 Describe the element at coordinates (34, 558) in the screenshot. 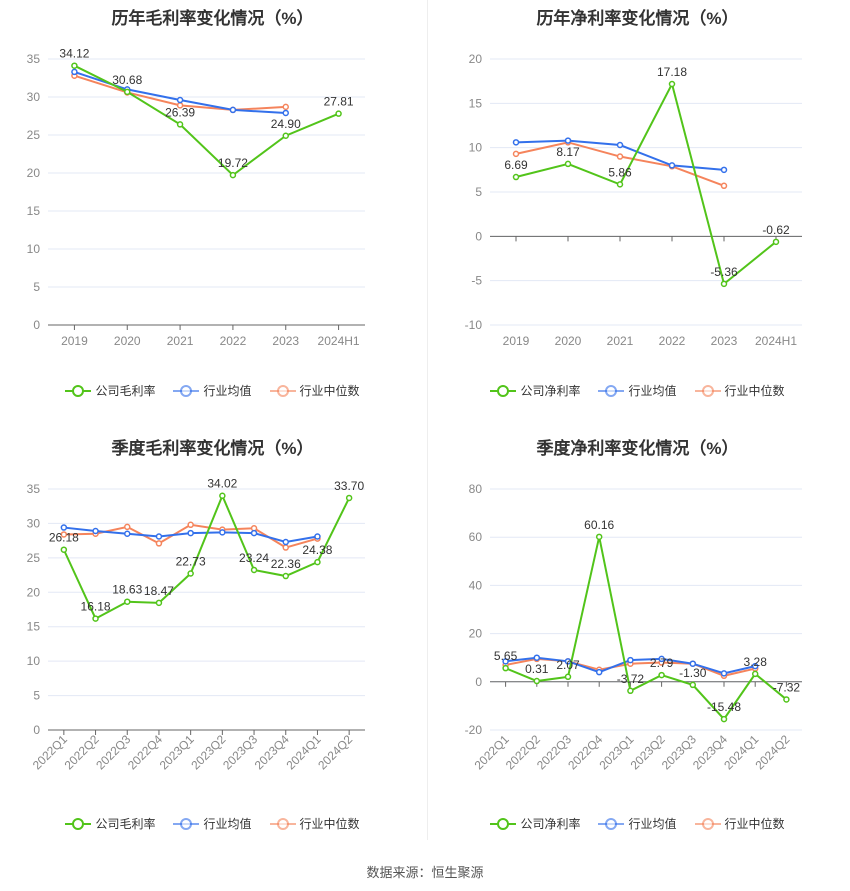

I see `y-tick-label: 25` at that location.